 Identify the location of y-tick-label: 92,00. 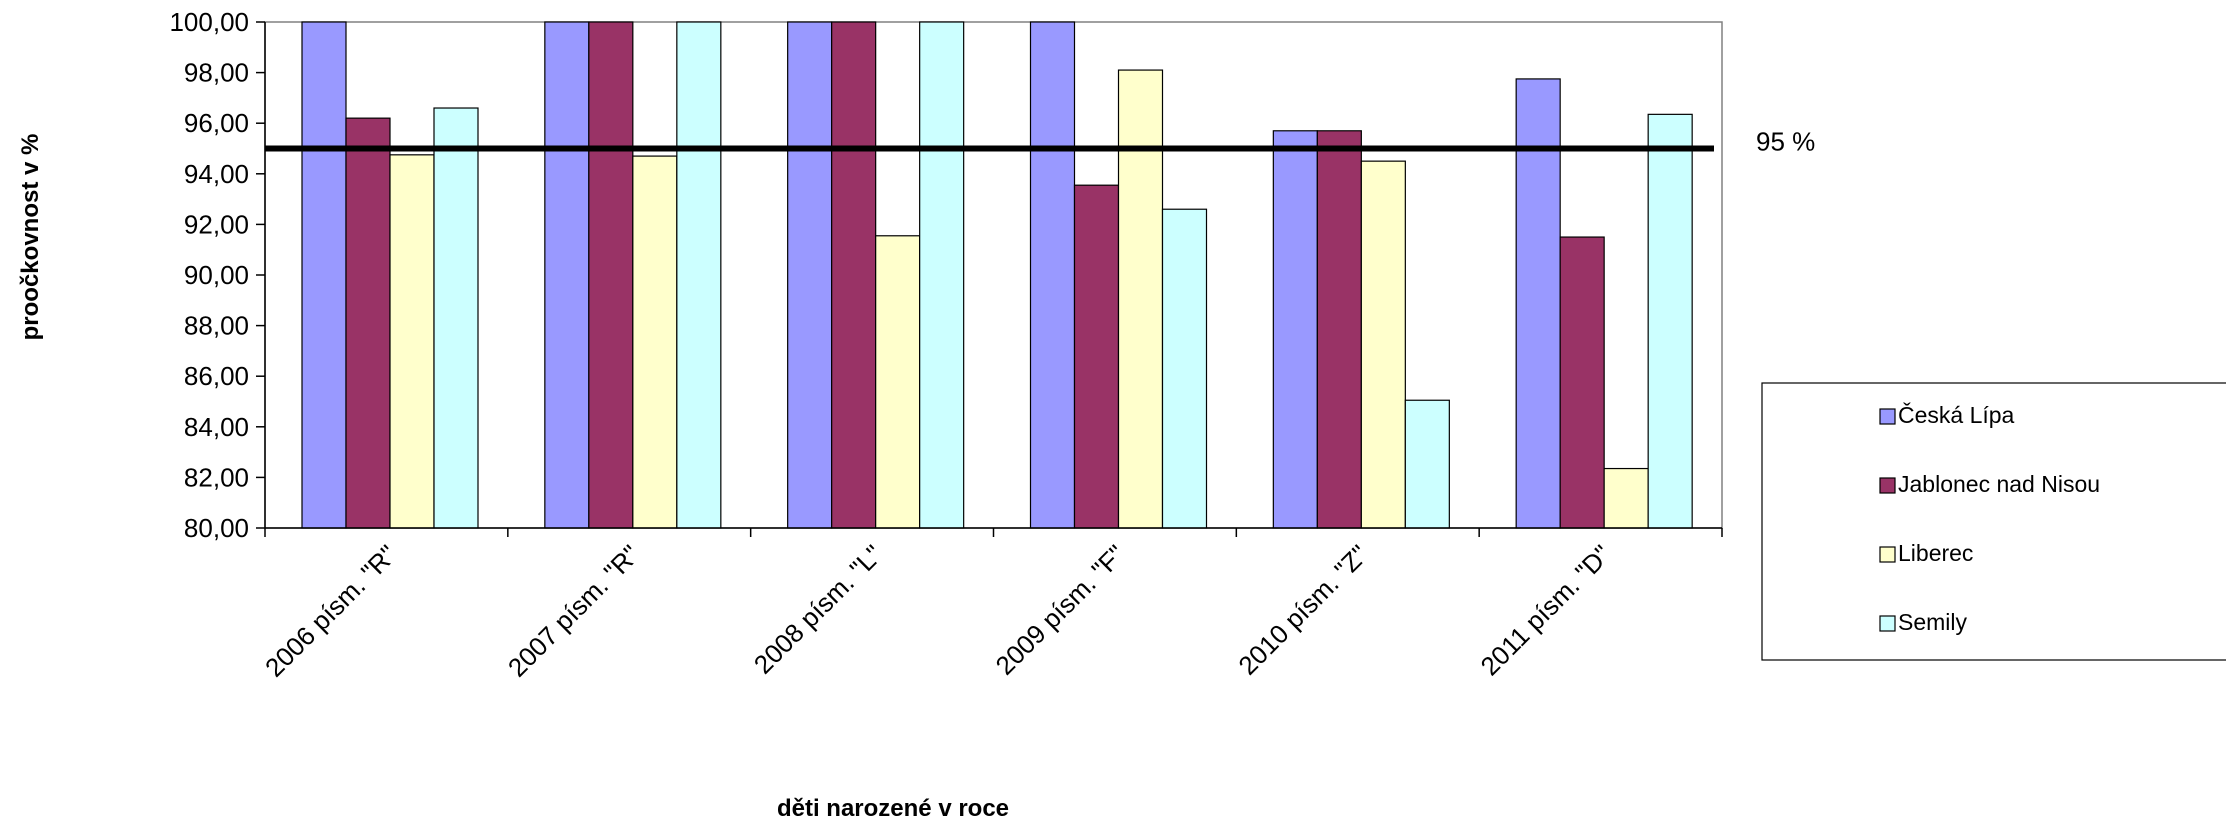
(216, 224).